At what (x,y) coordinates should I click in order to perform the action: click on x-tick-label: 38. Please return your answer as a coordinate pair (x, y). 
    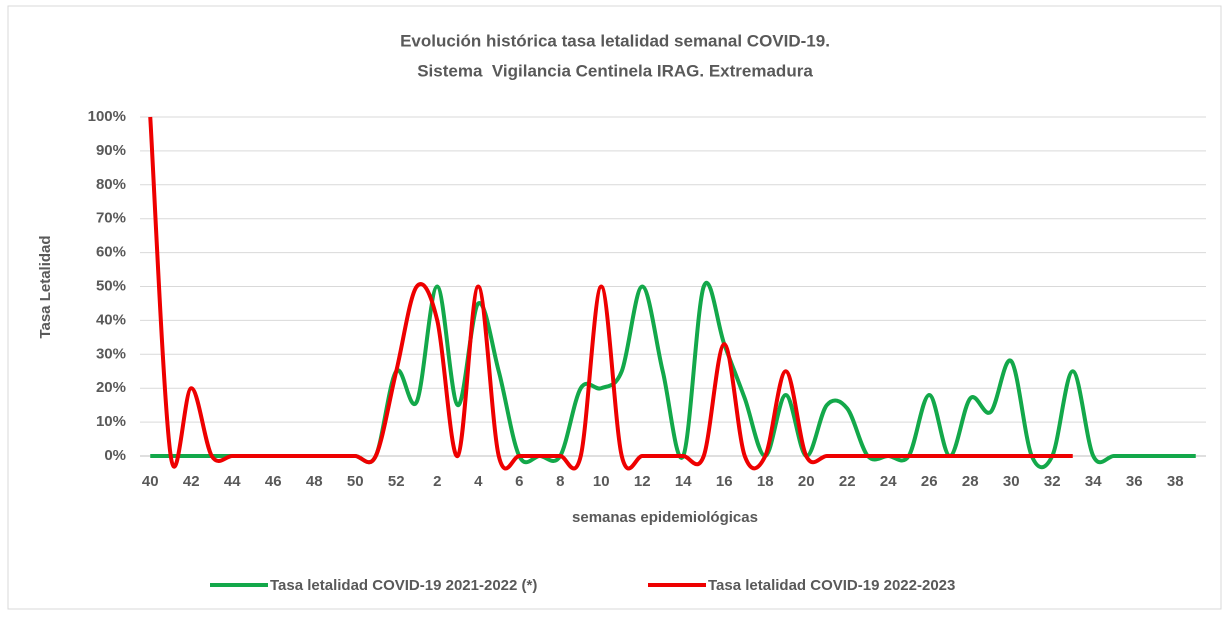
    Looking at the image, I should click on (1175, 481).